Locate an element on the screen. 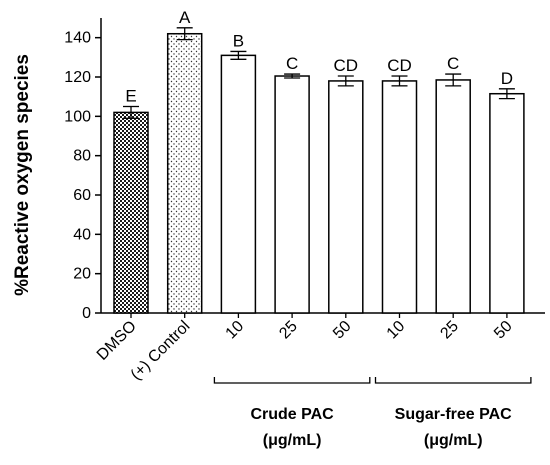  y-tick-label: 40 is located at coordinates (82, 234).